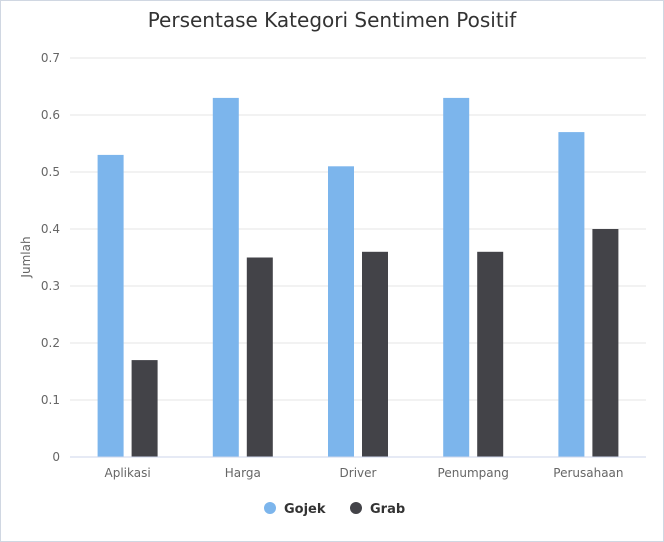 The width and height of the screenshot is (664, 542). What do you see at coordinates (605, 343) in the screenshot?
I see `bar-grab-perusahaan` at bounding box center [605, 343].